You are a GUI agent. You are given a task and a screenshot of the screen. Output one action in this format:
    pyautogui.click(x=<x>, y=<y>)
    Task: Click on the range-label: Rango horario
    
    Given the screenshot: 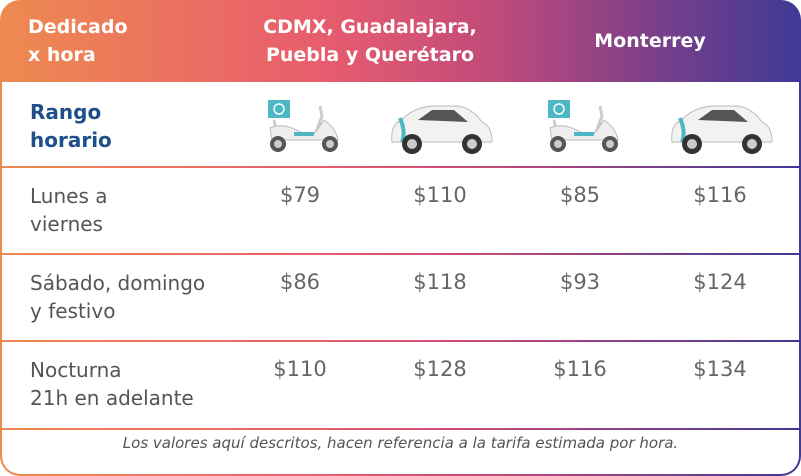 What is the action you would take?
    pyautogui.click(x=71, y=126)
    